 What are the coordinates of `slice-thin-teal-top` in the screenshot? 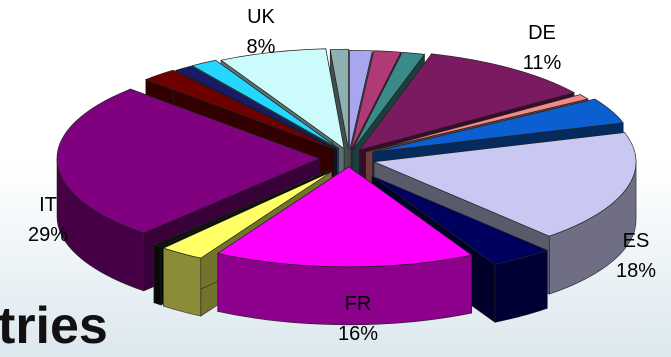 It's located at (388, 101).